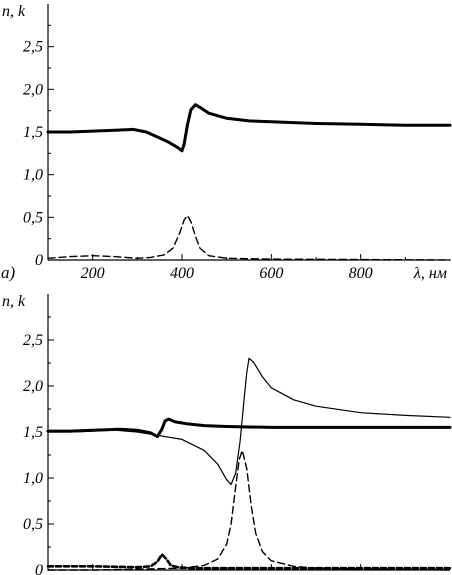  Describe the element at coordinates (249, 561) in the screenshot. I see `series-line-dashed-heavy` at that location.